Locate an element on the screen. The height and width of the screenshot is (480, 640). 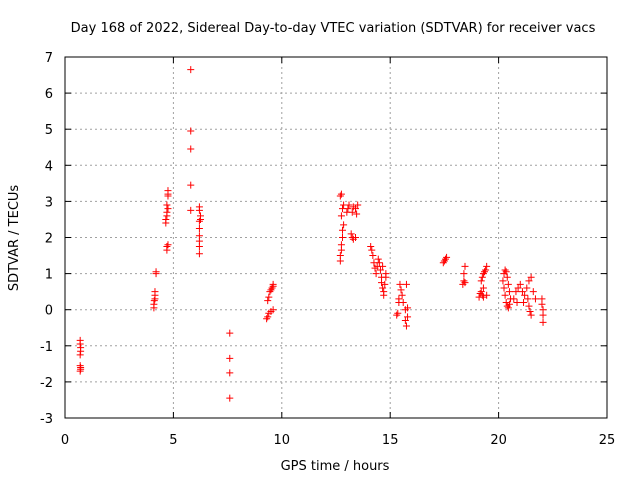
y-tick-label: -1 is located at coordinates (46, 347).